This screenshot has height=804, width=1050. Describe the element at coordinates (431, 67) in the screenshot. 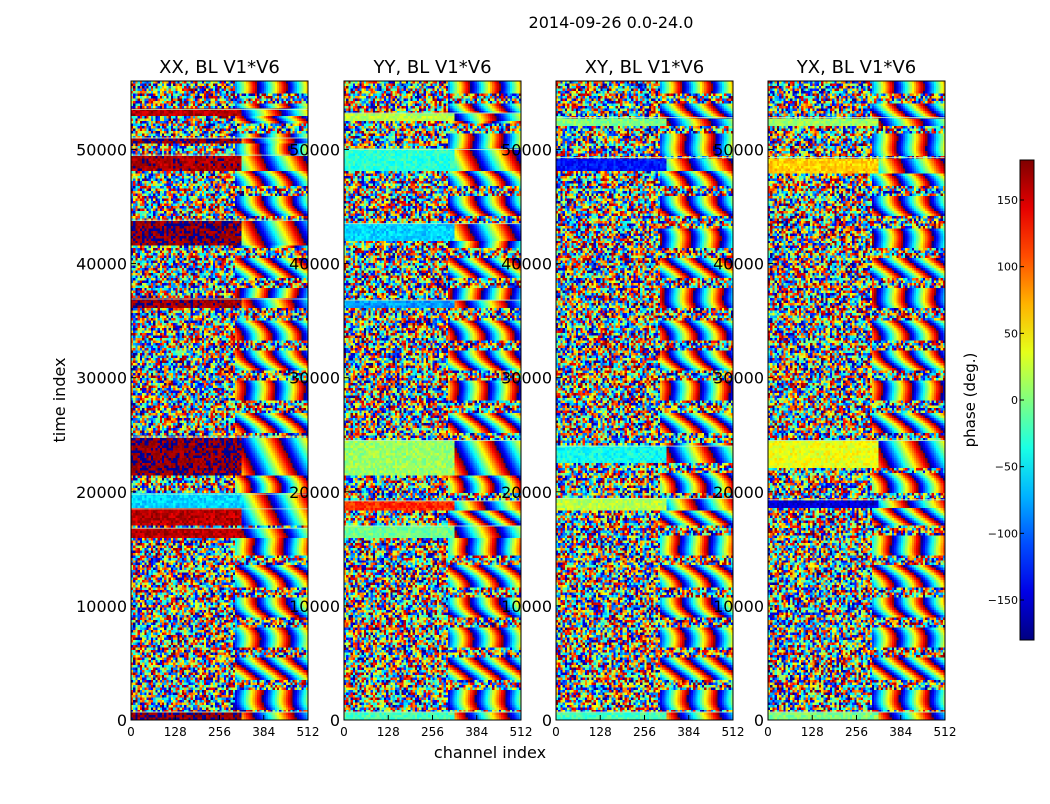

I see `panel-title: YY, BL V1*V6` at that location.